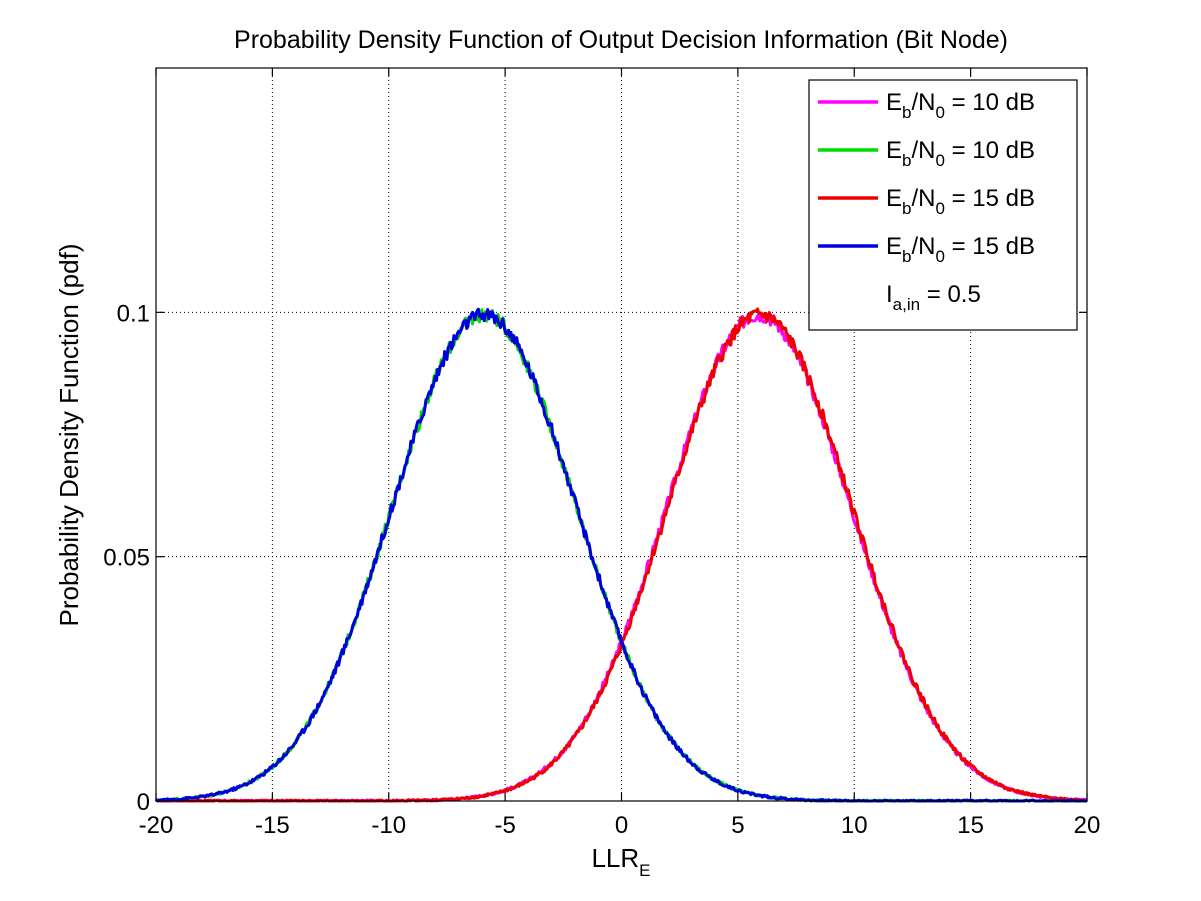 The width and height of the screenshot is (1201, 901). Describe the element at coordinates (615, 858) in the screenshot. I see `x-axis-label-main: LLR` at that location.